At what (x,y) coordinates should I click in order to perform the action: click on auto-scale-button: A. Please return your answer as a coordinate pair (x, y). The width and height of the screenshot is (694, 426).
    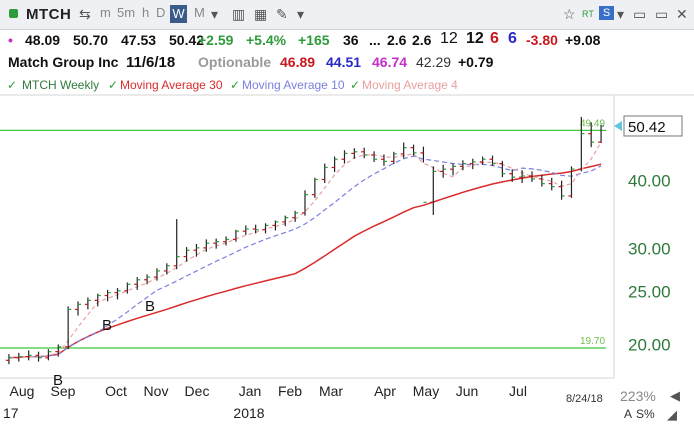
    Looking at the image, I should click on (628, 414).